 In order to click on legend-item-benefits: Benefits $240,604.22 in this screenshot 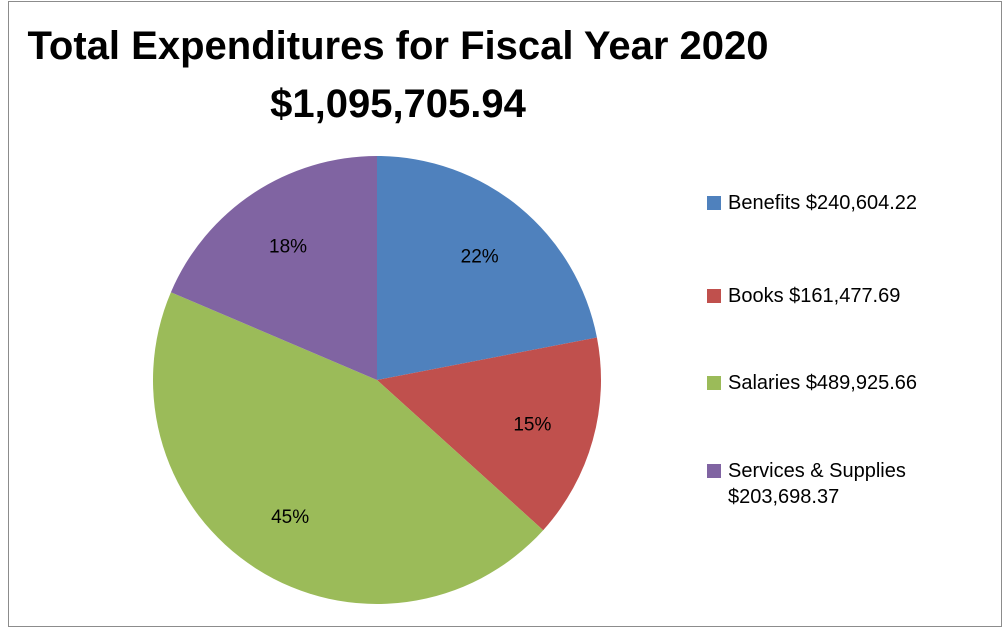, I will do `click(837, 203)`.